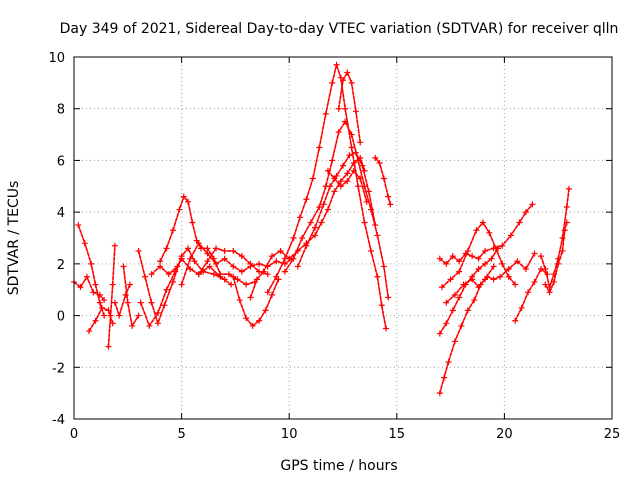 Image resolution: width=640 pixels, height=480 pixels. Describe the element at coordinates (61, 265) in the screenshot. I see `y-tick-label: 2` at that location.